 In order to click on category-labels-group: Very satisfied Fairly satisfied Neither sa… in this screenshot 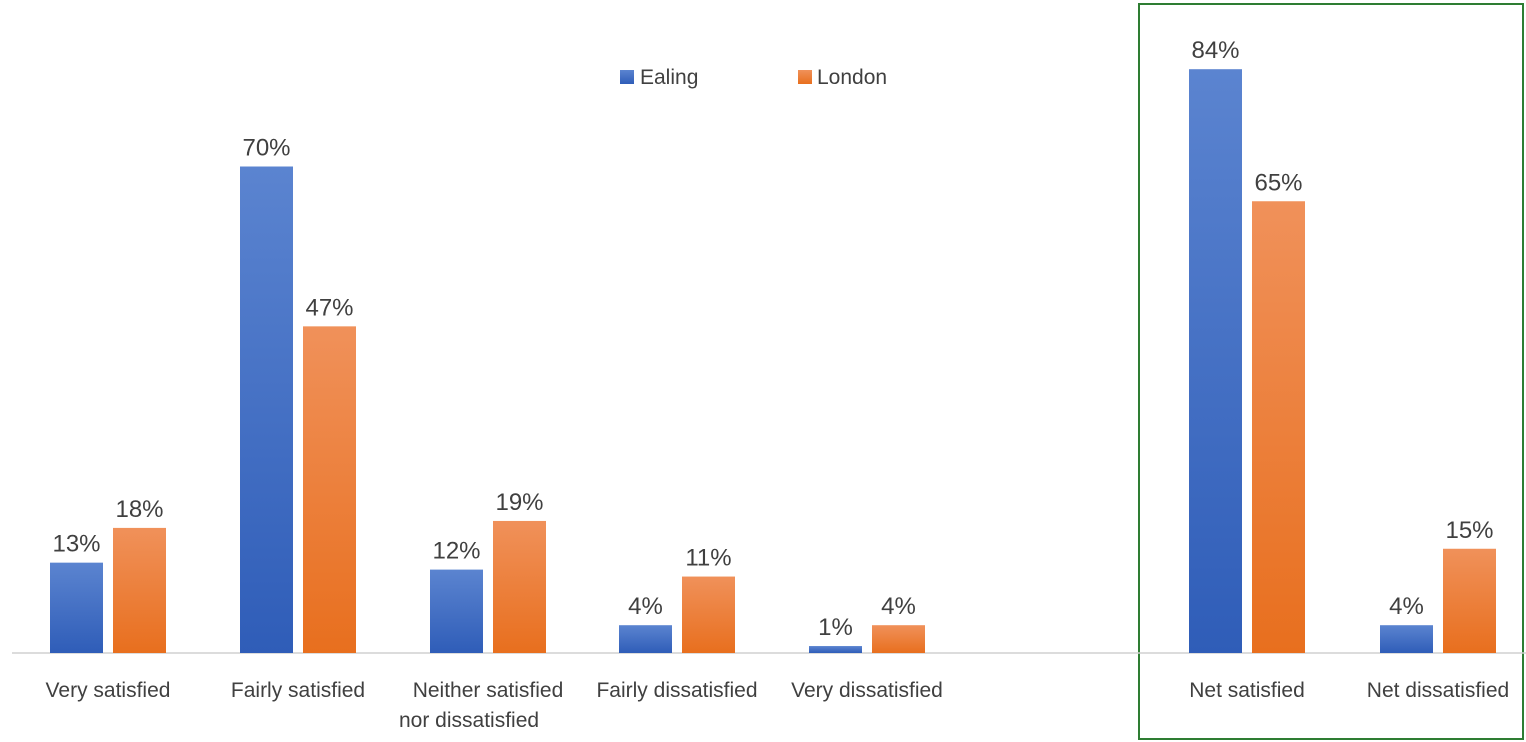, I will do `click(778, 705)`.